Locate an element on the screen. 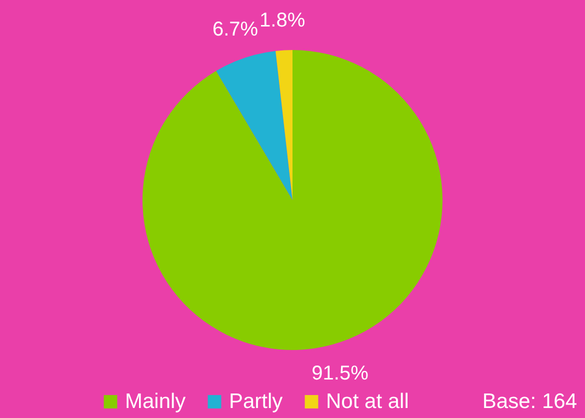 This screenshot has width=585, height=418. legend-label: Partly is located at coordinates (256, 401).